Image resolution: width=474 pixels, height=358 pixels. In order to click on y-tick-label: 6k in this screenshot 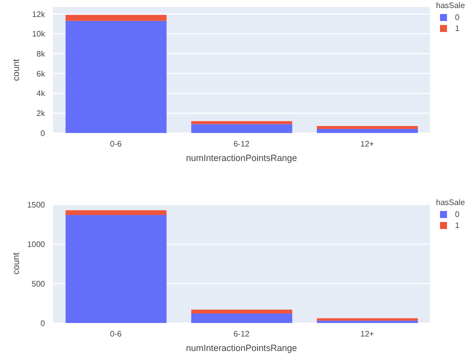, I will do `click(41, 73)`.